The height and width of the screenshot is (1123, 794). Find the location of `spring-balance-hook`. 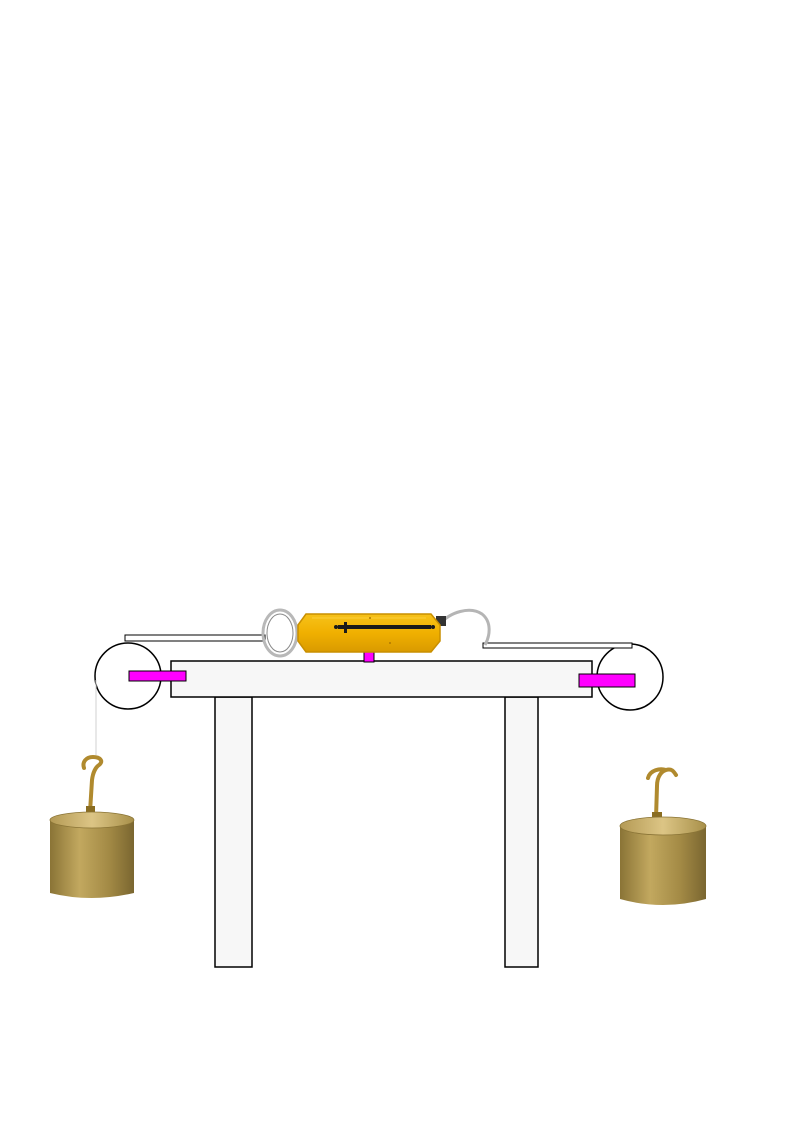

spring-balance-hook is located at coordinates (464, 627).